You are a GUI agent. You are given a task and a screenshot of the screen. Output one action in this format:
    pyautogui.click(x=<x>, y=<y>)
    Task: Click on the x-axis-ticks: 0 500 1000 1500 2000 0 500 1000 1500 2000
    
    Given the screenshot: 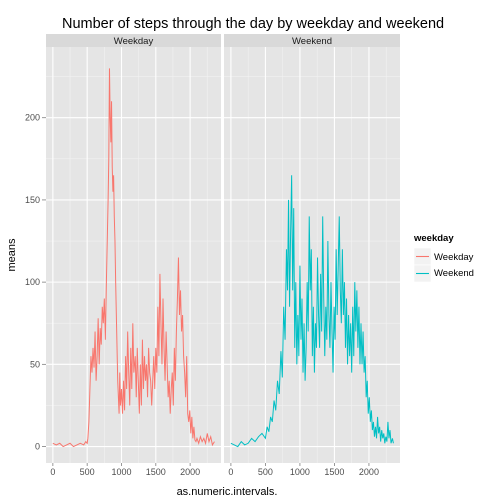 What is the action you would take?
    pyautogui.click(x=214, y=470)
    